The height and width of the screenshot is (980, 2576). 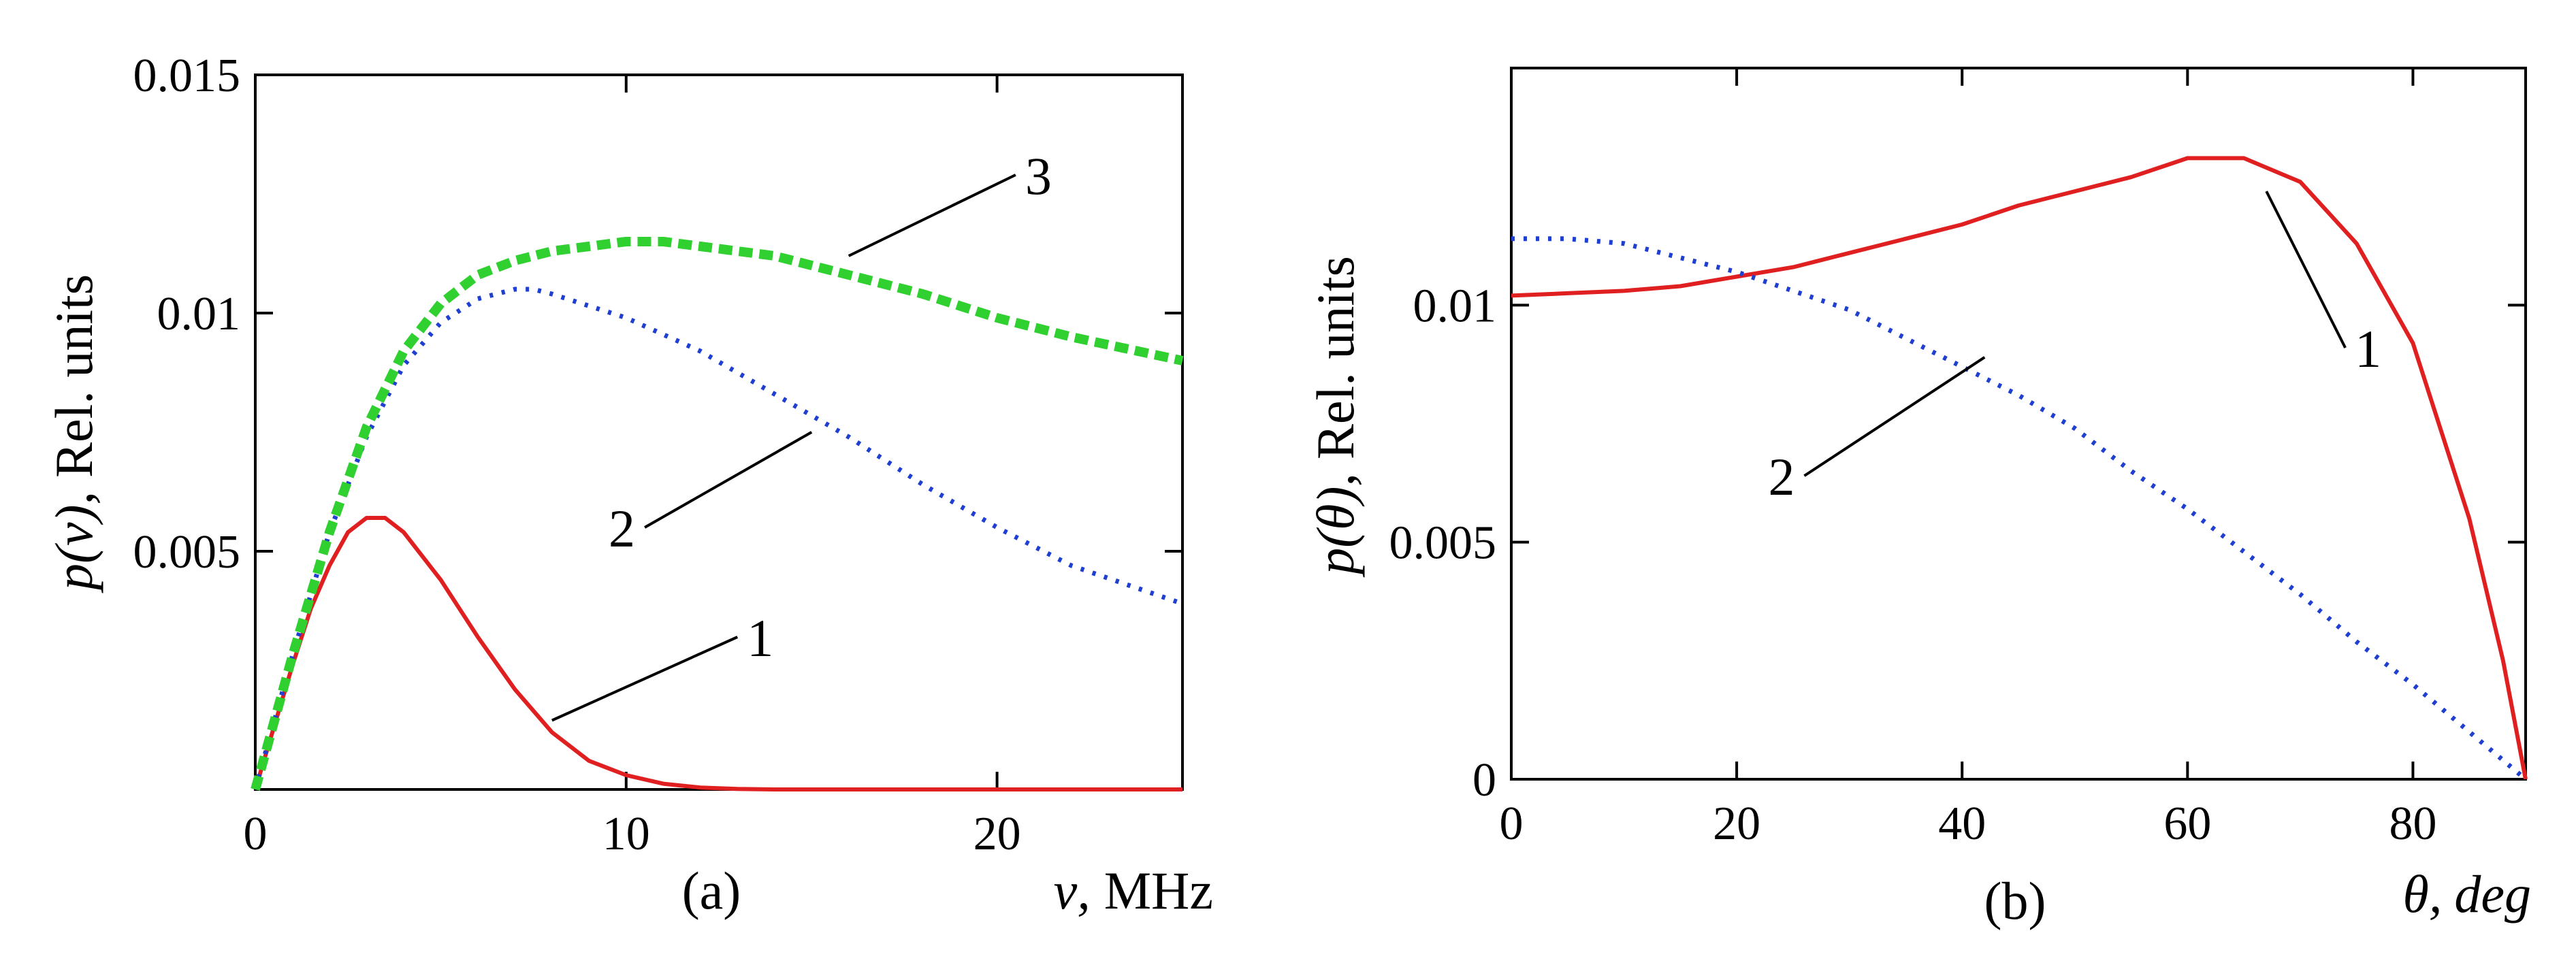 What do you see at coordinates (1736, 824) in the screenshot?
I see `panel-b-x-tick-label: 20` at bounding box center [1736, 824].